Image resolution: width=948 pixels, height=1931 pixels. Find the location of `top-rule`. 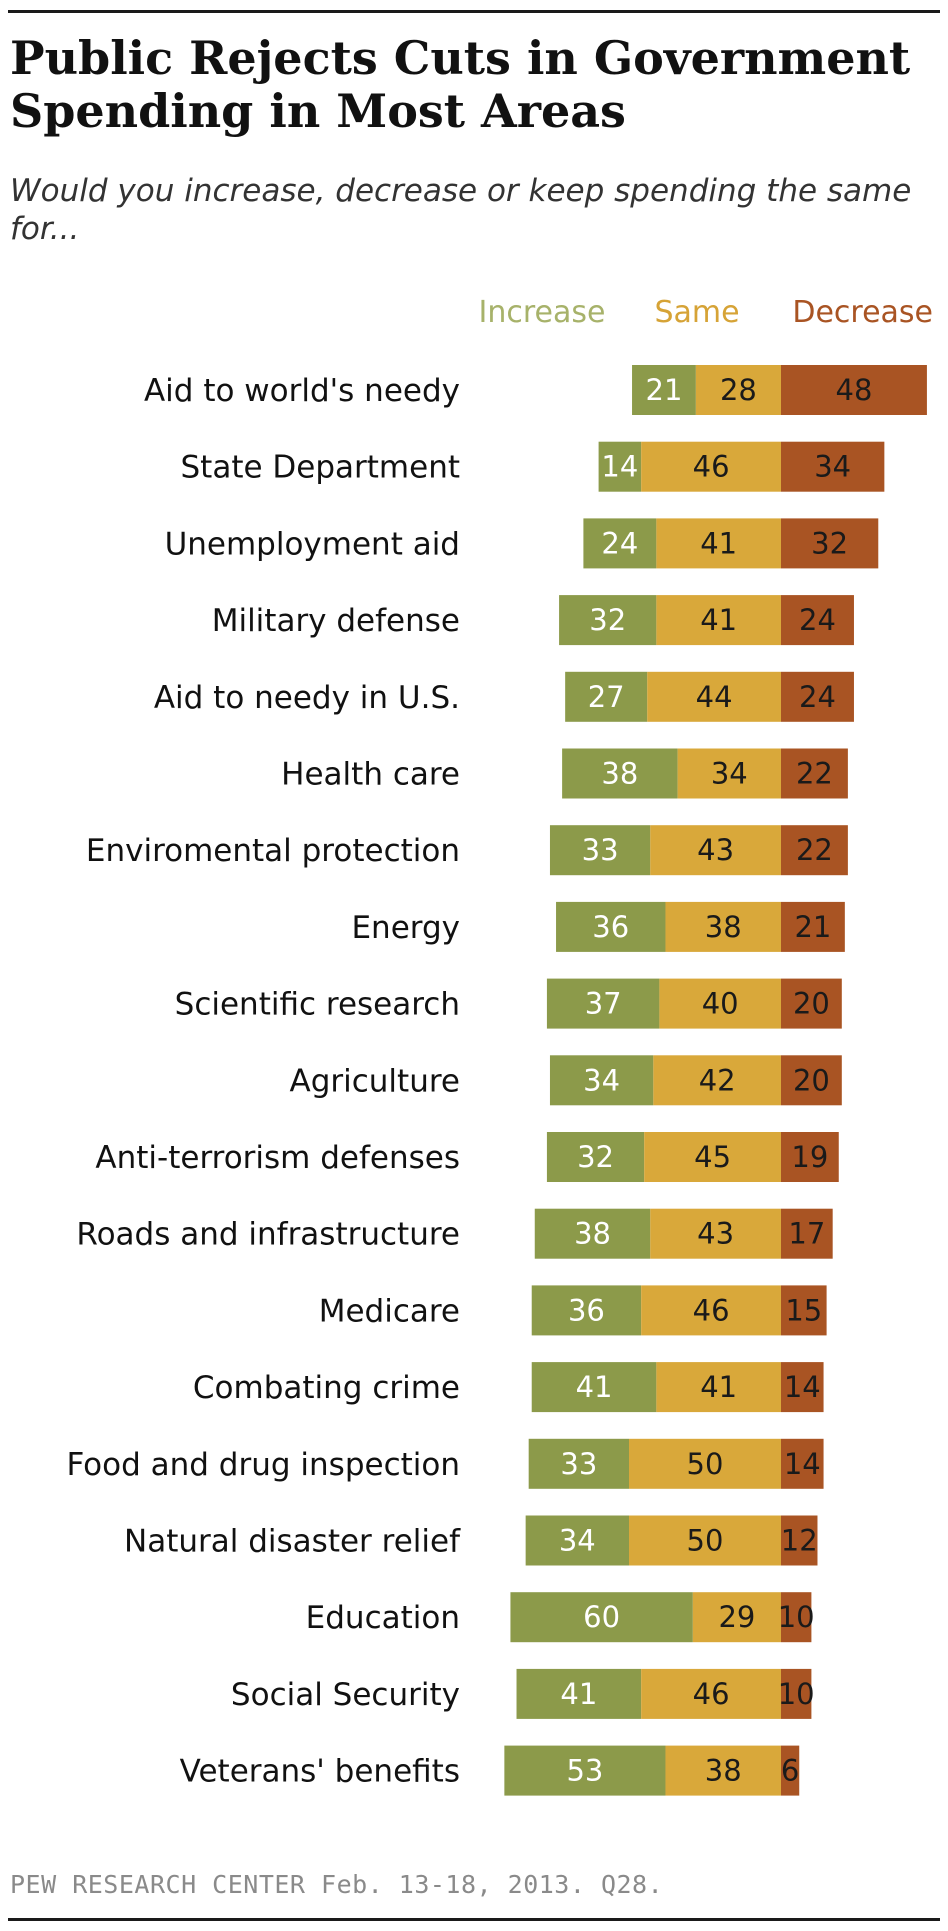

top-rule is located at coordinates (474, 11).